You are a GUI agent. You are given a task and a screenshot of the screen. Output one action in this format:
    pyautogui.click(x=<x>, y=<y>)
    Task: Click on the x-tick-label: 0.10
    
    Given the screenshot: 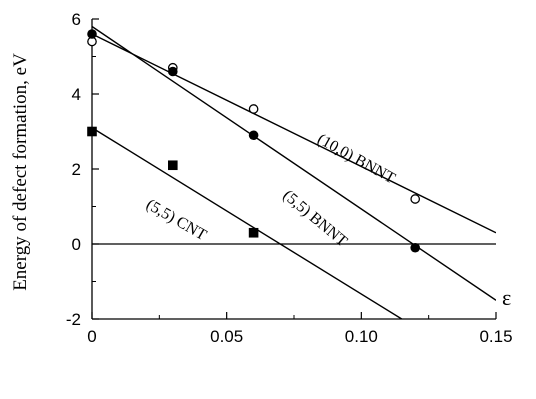 What is the action you would take?
    pyautogui.click(x=361, y=336)
    